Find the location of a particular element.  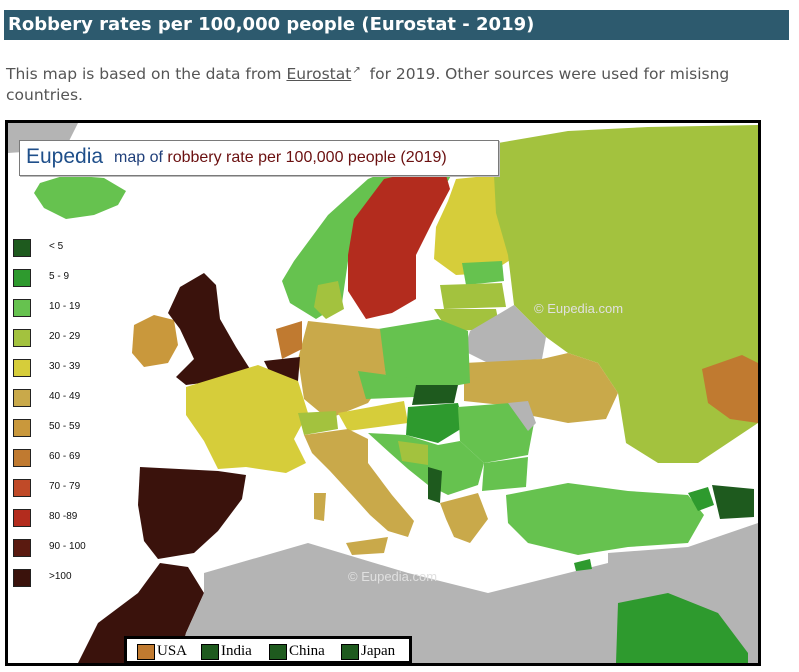

legend-item: 60 - 69 is located at coordinates (53, 458).